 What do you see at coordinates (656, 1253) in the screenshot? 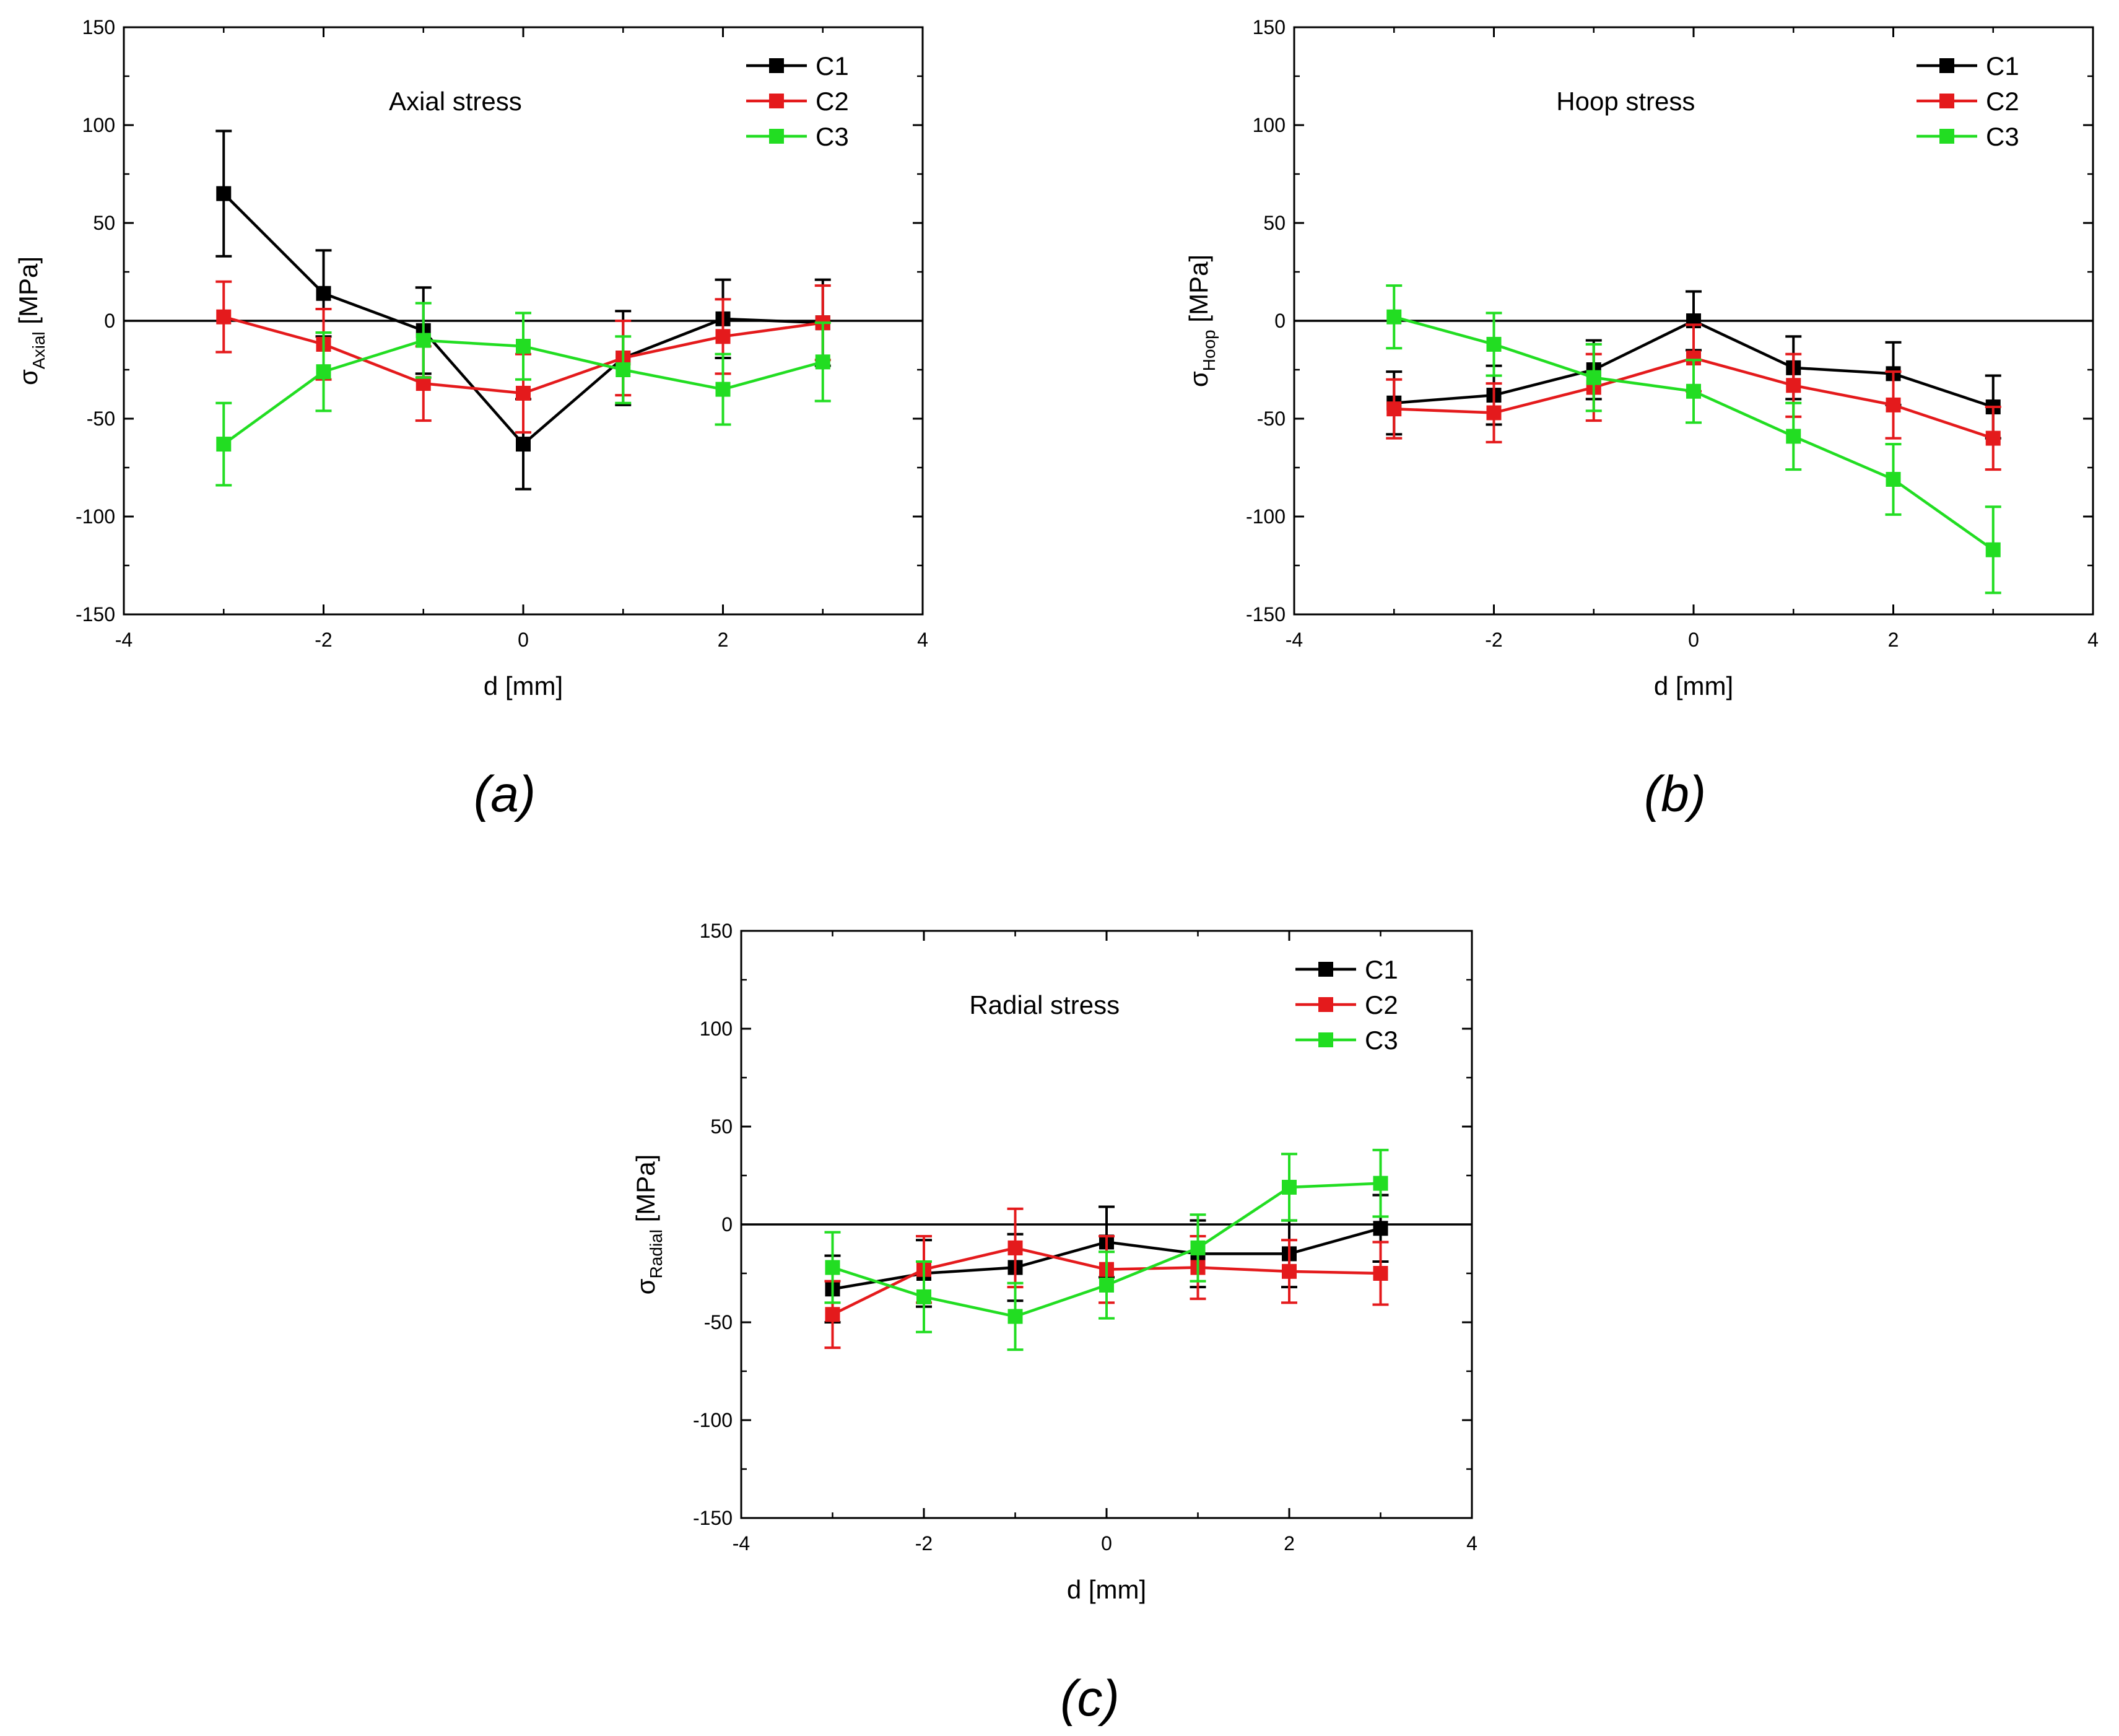
I see `y-axis-subscript: Radial` at bounding box center [656, 1253].